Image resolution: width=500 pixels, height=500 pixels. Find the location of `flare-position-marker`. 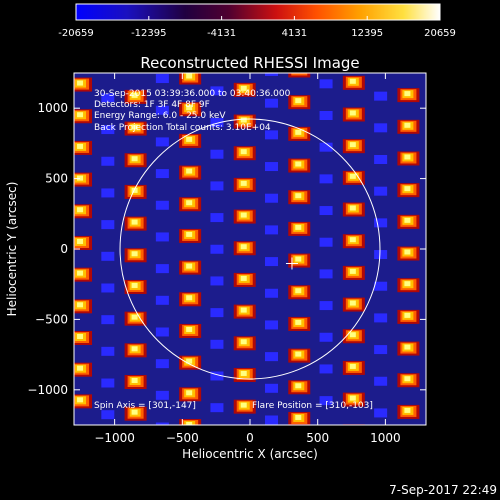

flare-position-marker is located at coordinates (291, 263).